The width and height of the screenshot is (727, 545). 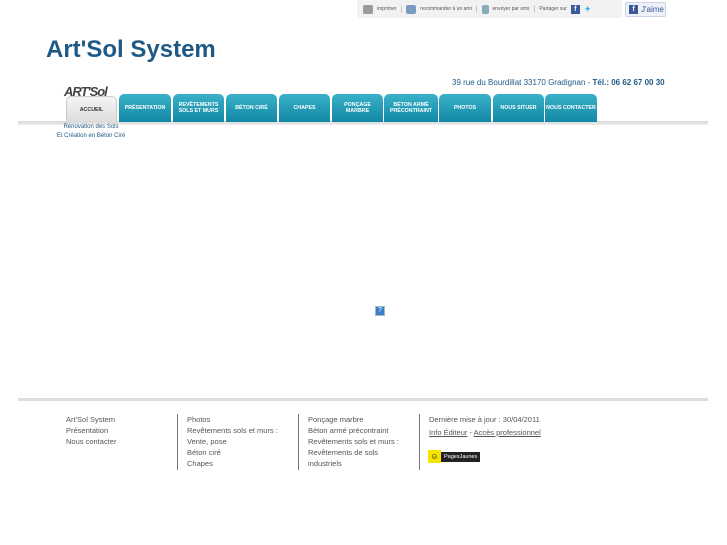 I want to click on nav-tab-béton-armé-précontraint: BÉTON ARMÉ PRÉCONTRAINT, so click(x=411, y=108).